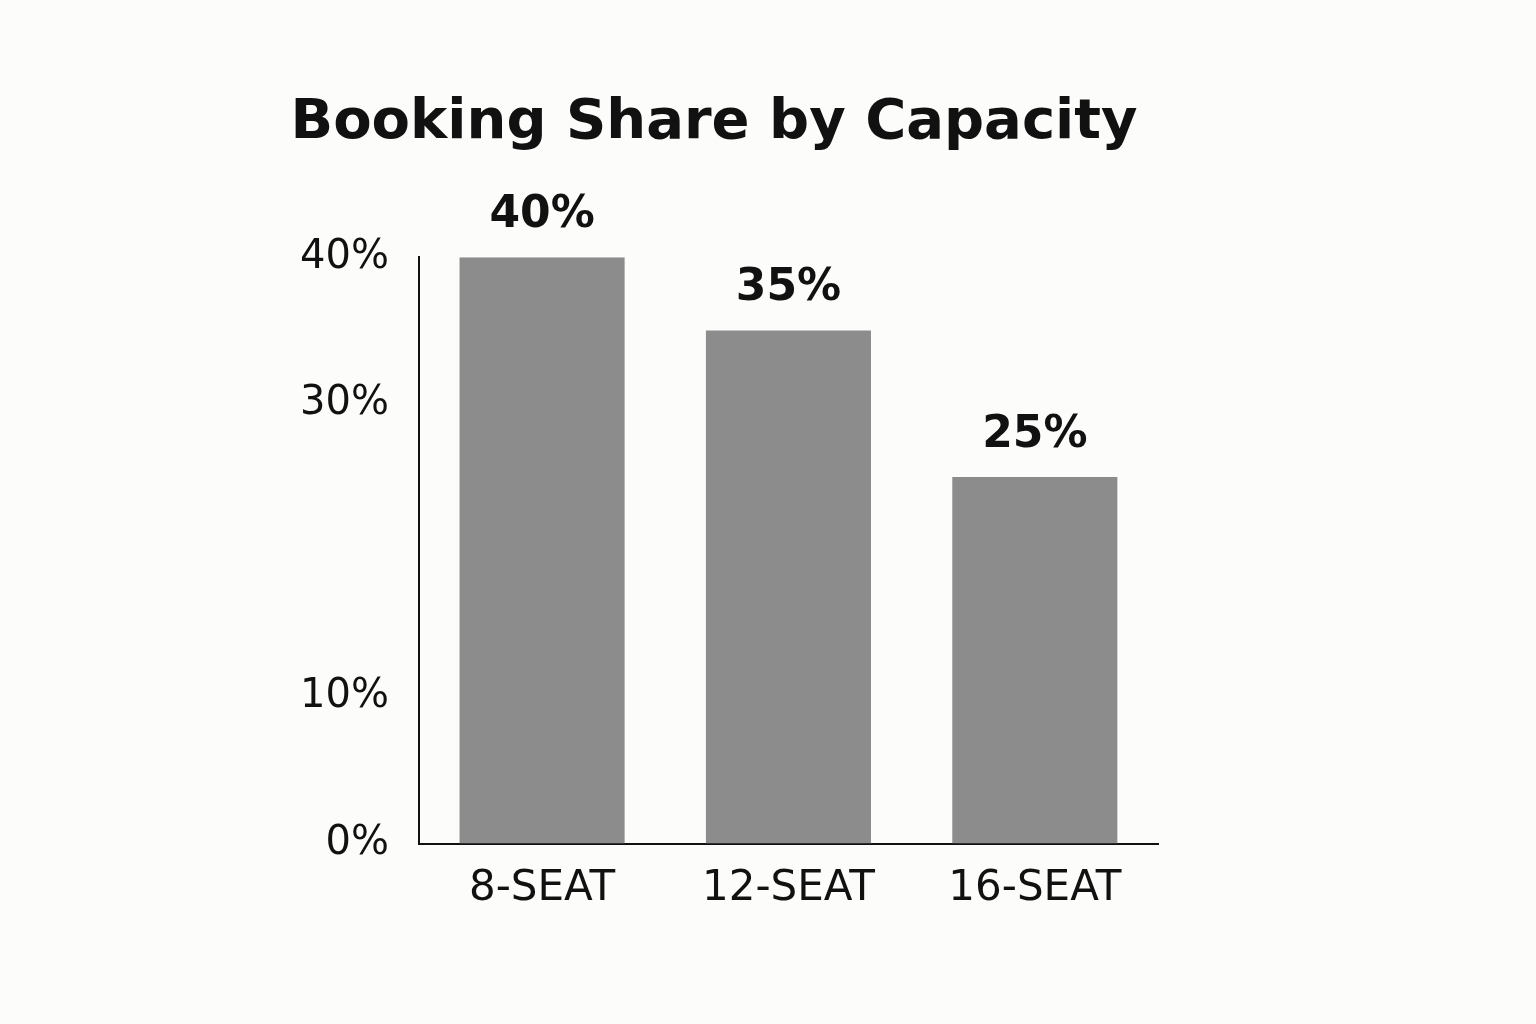 The height and width of the screenshot is (1024, 1536). Describe the element at coordinates (714, 119) in the screenshot. I see `chart-title: Booking Share by Capacity` at that location.